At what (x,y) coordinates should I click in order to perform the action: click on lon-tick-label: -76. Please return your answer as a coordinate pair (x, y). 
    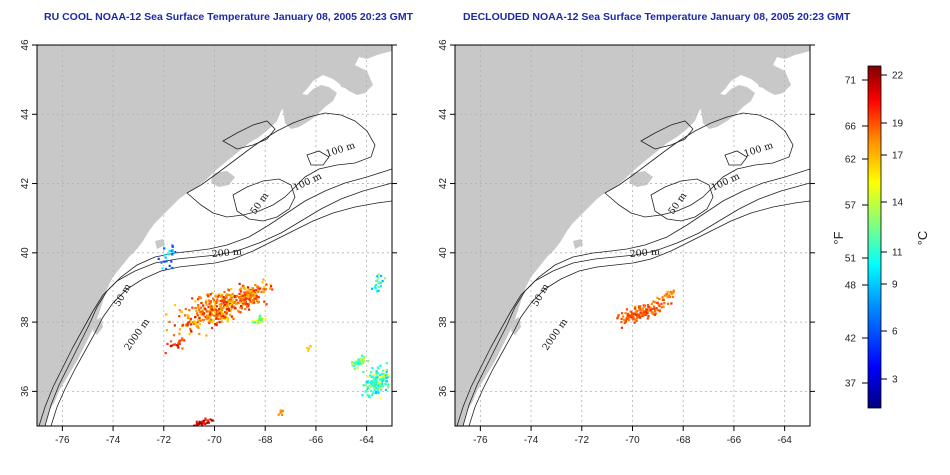
    Looking at the image, I should click on (480, 440).